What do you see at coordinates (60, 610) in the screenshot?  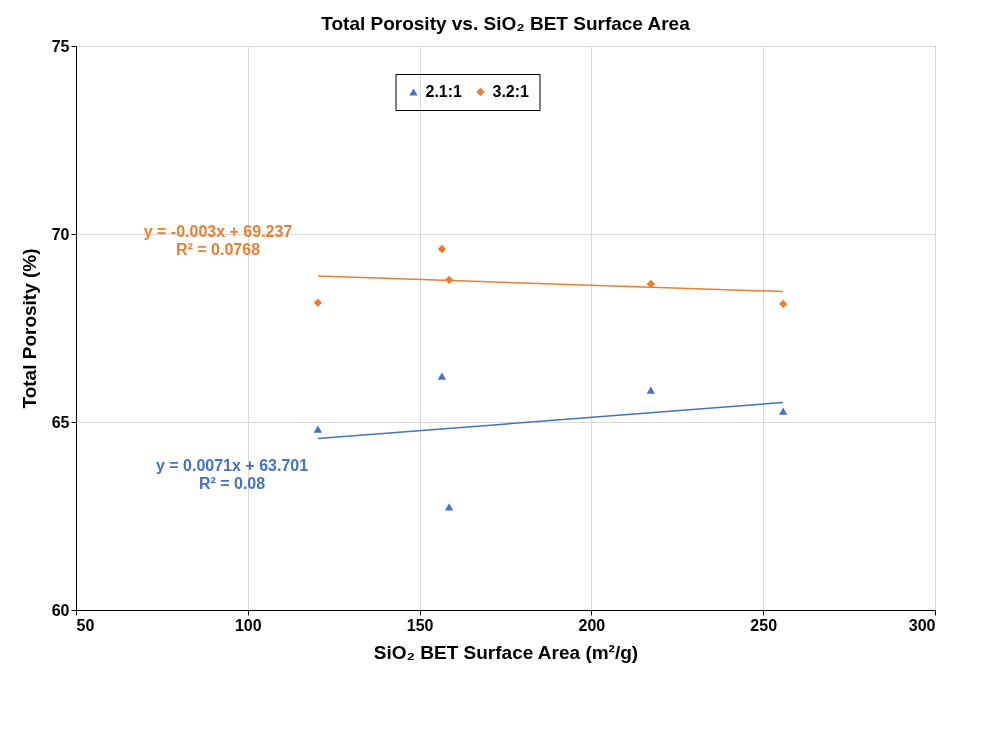 I see `y-tick-label: 60` at bounding box center [60, 610].